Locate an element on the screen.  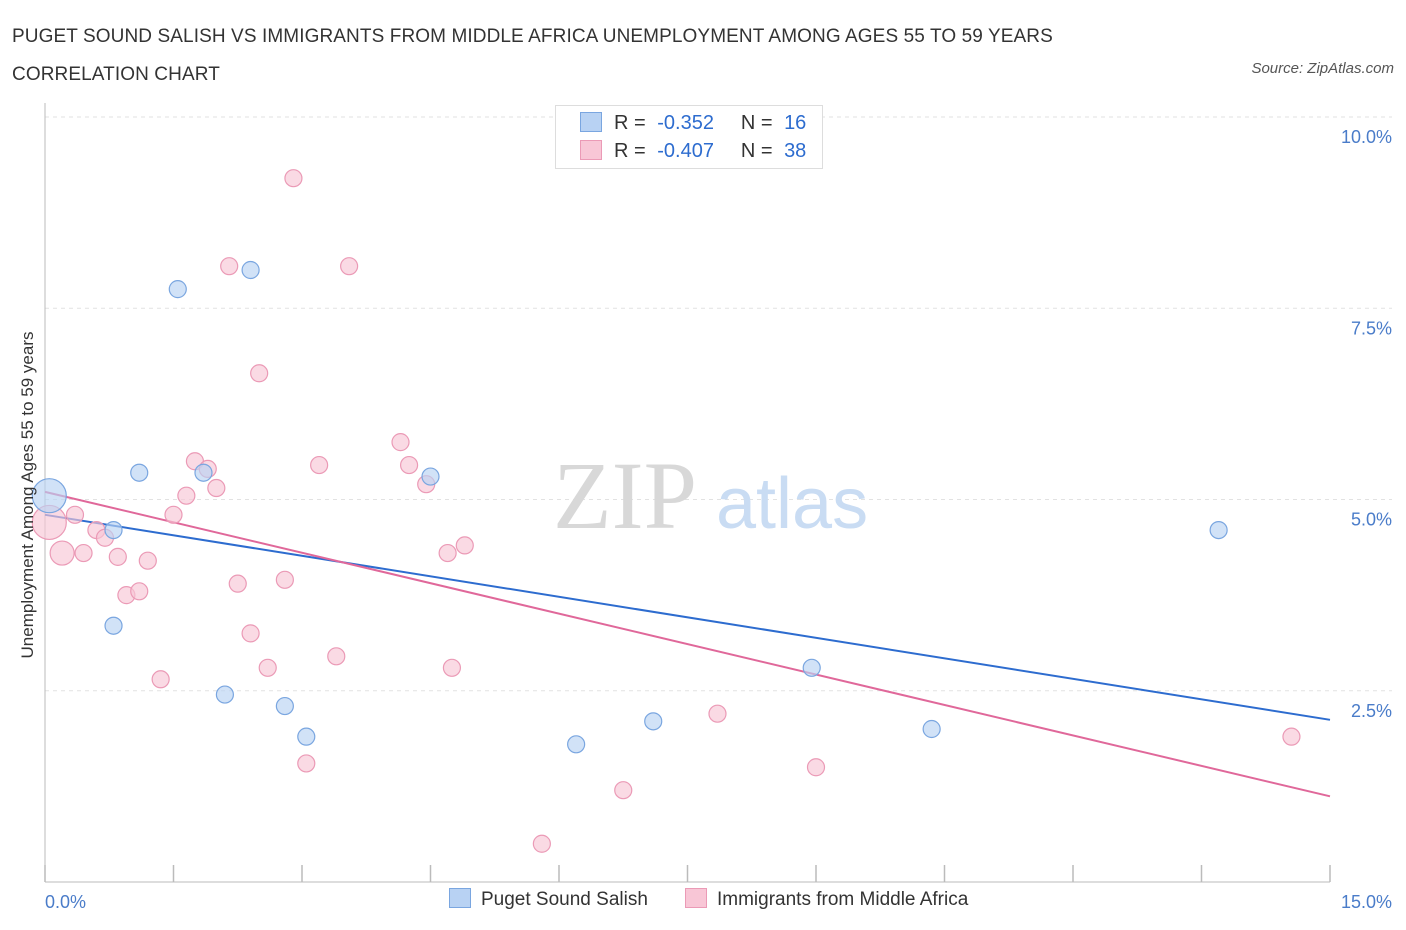
middle-africa-n-value: 38 is located at coordinates (795, 151).